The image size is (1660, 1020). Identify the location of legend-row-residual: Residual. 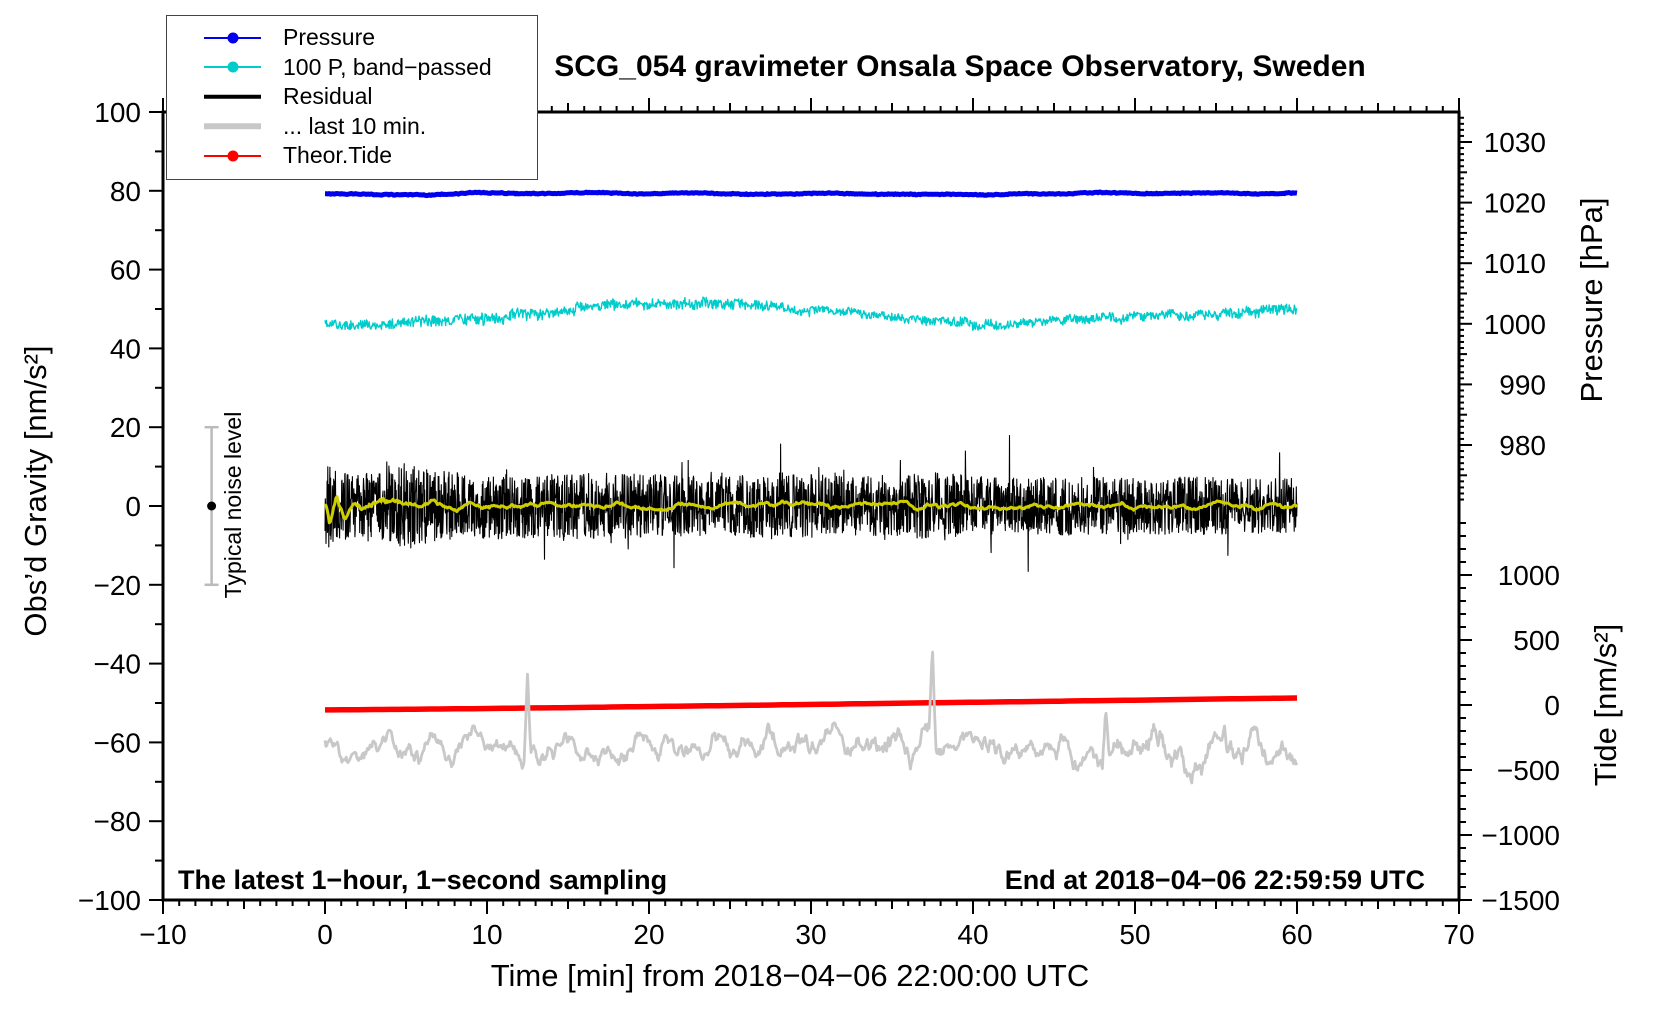
(352, 97).